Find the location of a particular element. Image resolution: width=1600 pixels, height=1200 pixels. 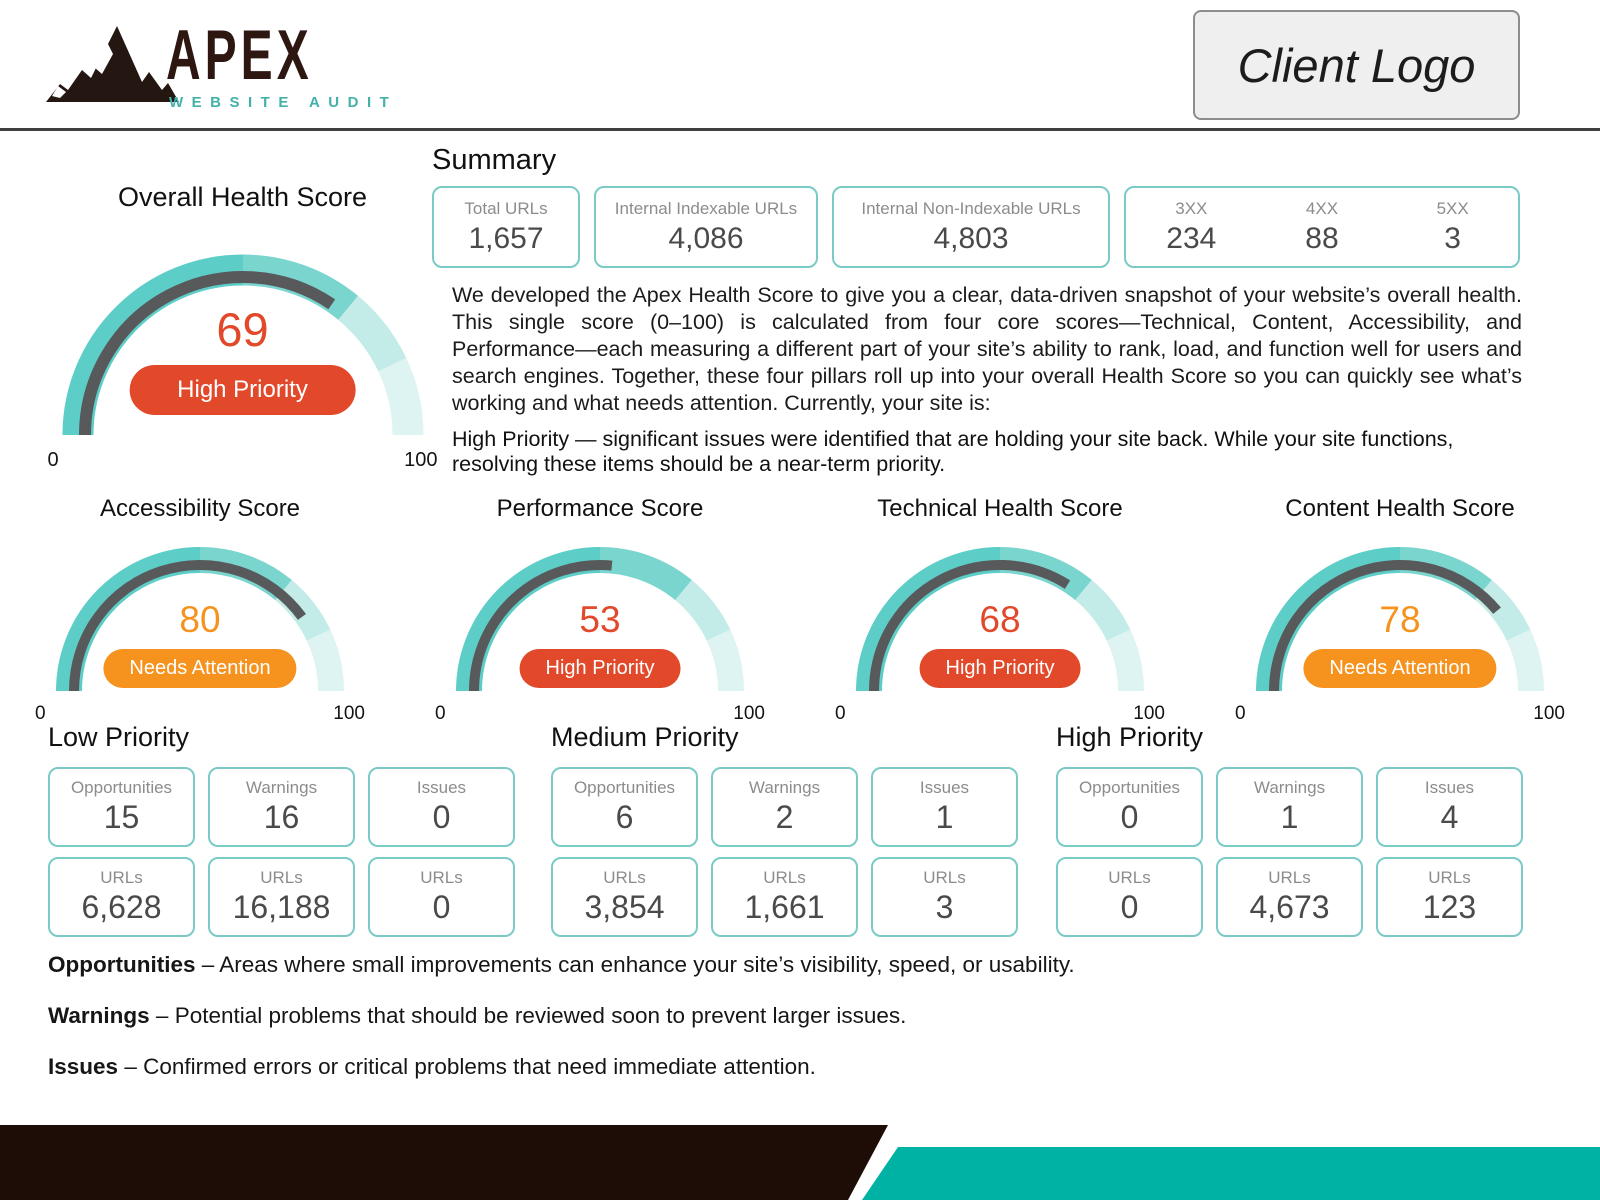

status-code-5xx: 5XX 3 is located at coordinates (1453, 227).